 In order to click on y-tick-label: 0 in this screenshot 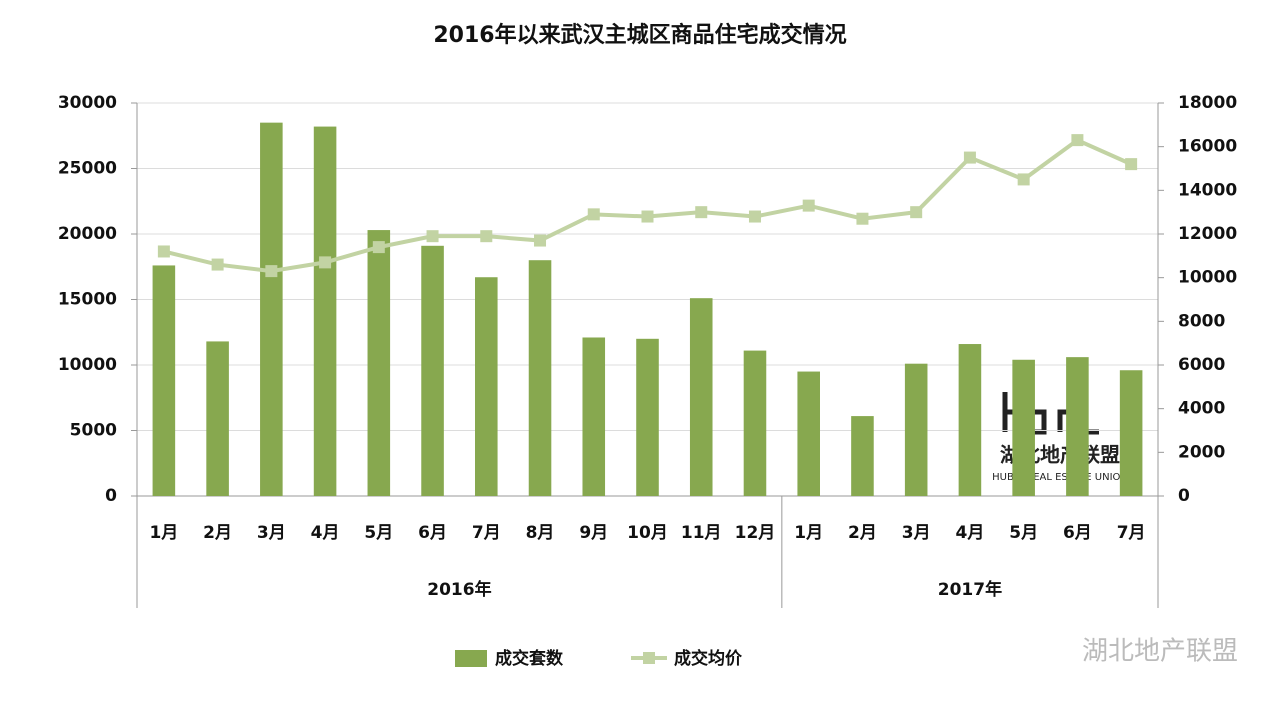, I will do `click(111, 496)`.